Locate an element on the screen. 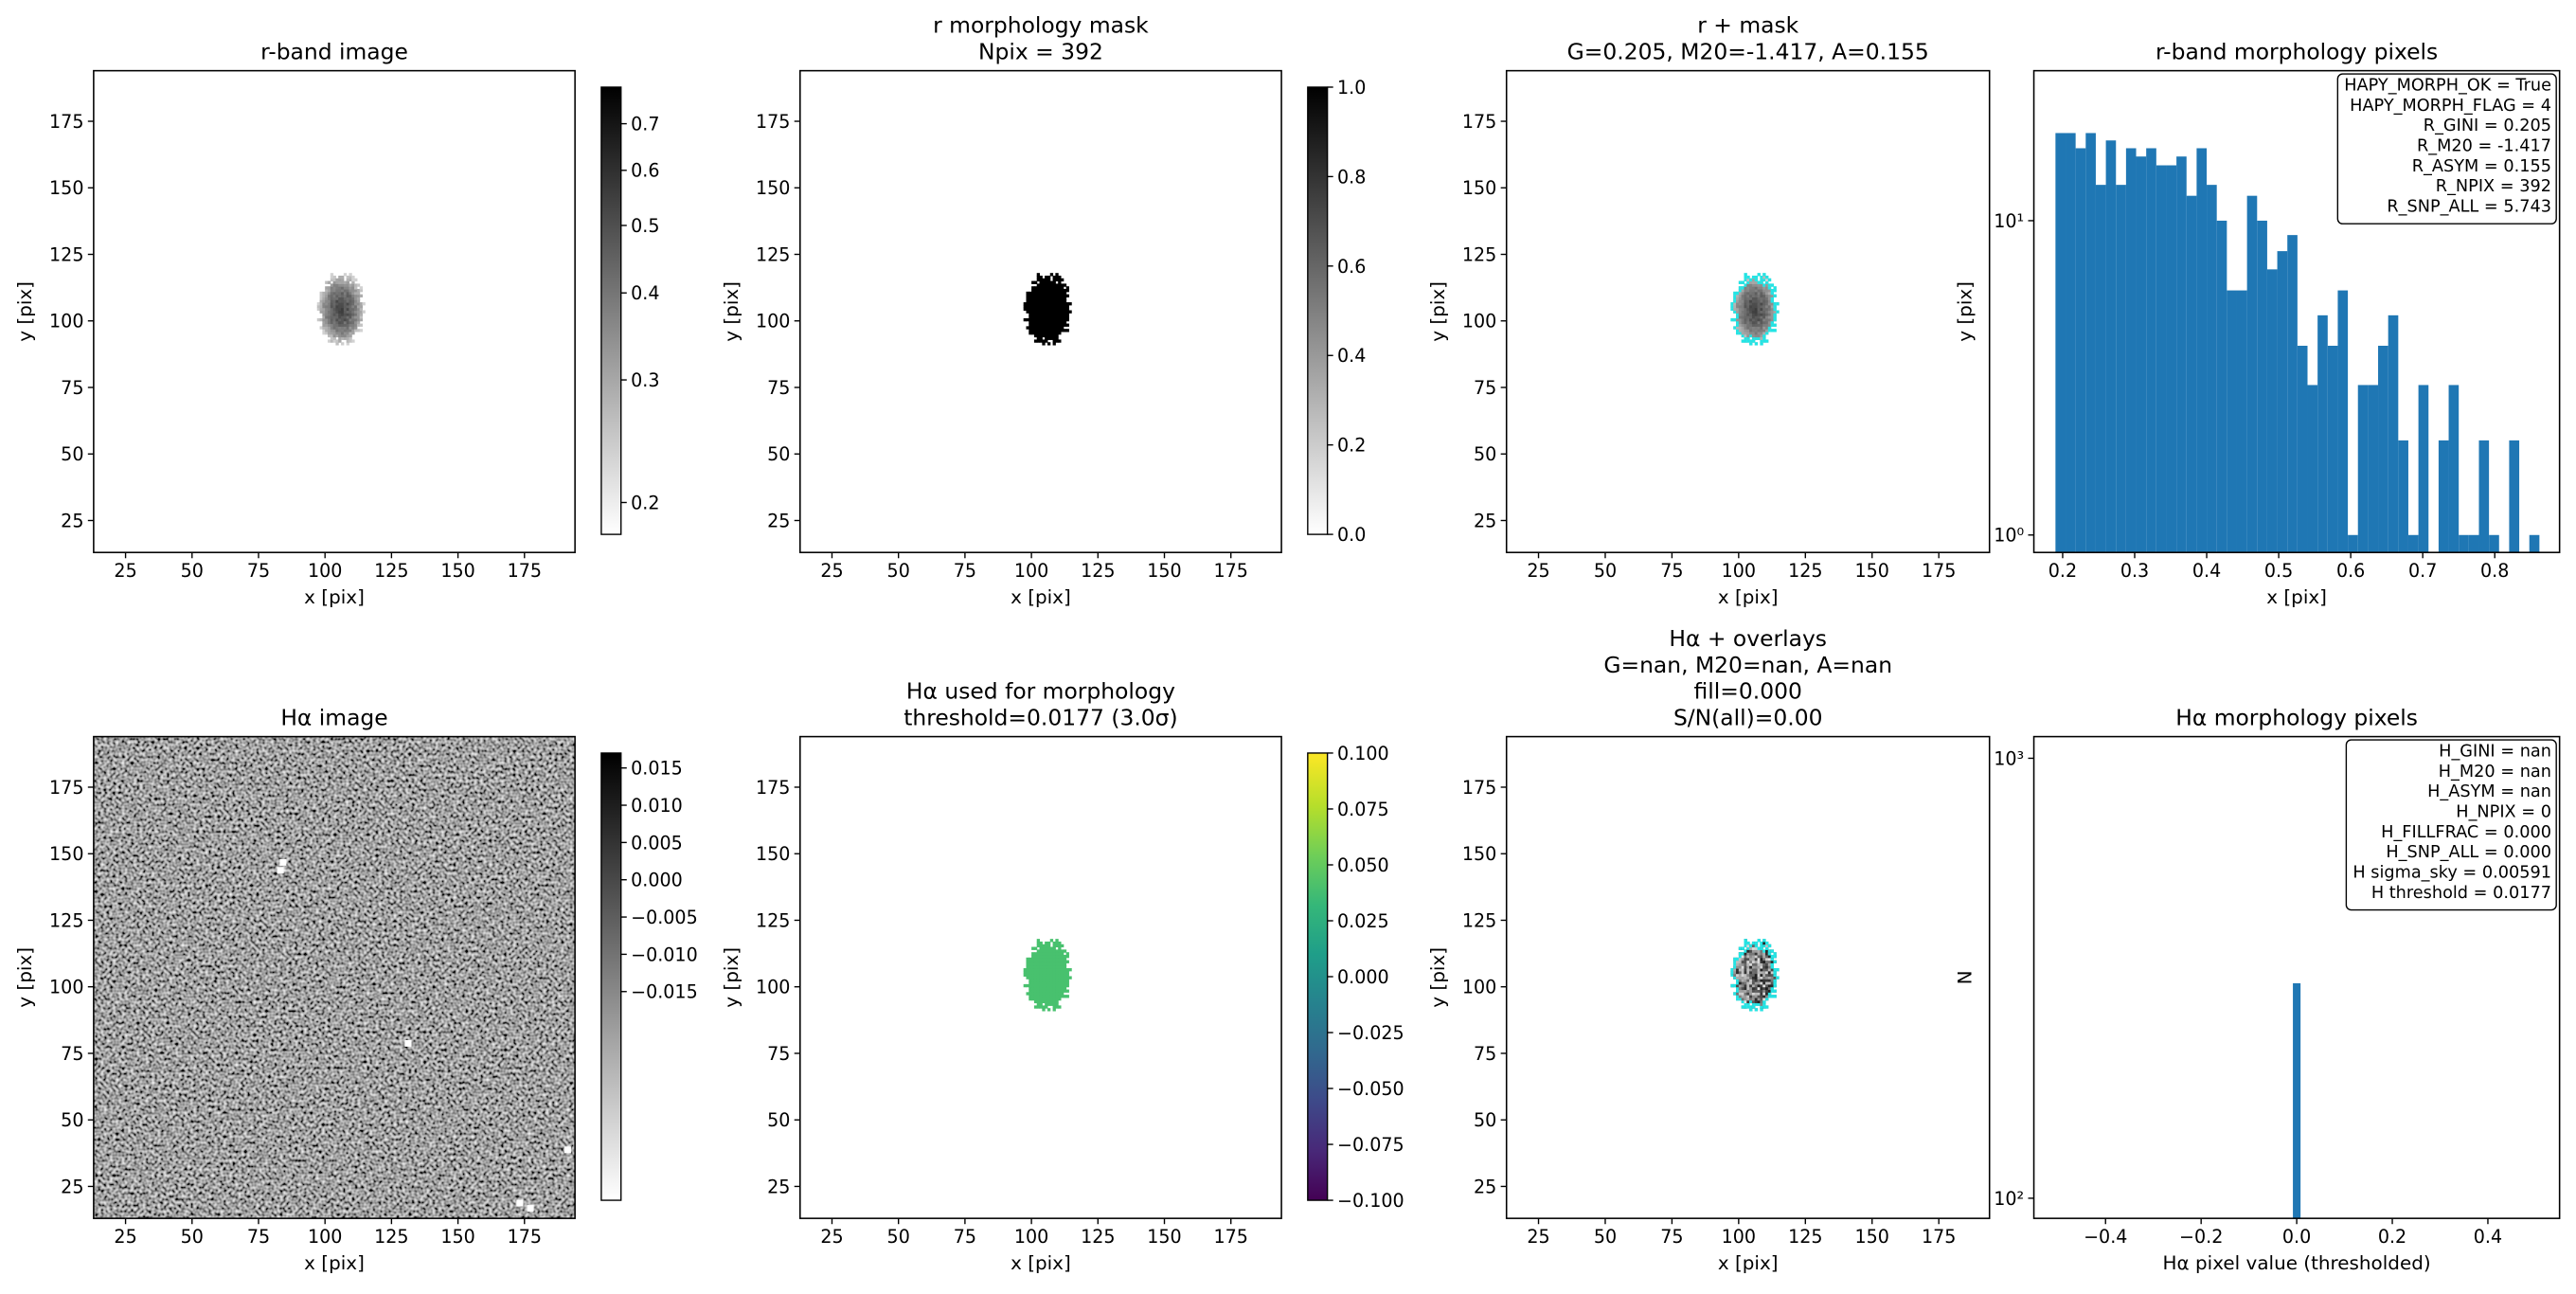  x-tick-label: 0.8 is located at coordinates (2494, 571).